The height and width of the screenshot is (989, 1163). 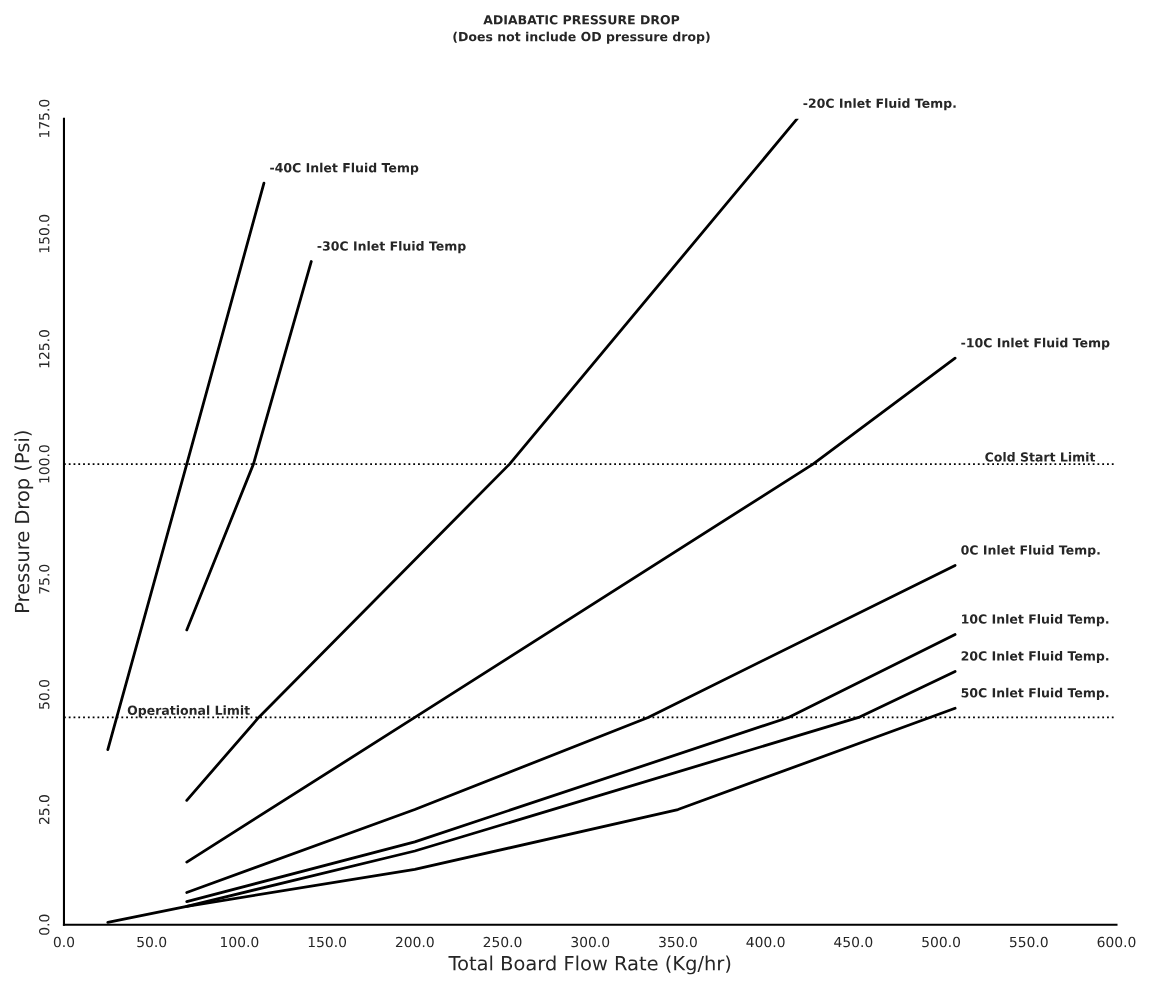 I want to click on series-label: -30C Inlet Fluid Temp, so click(x=391, y=247).